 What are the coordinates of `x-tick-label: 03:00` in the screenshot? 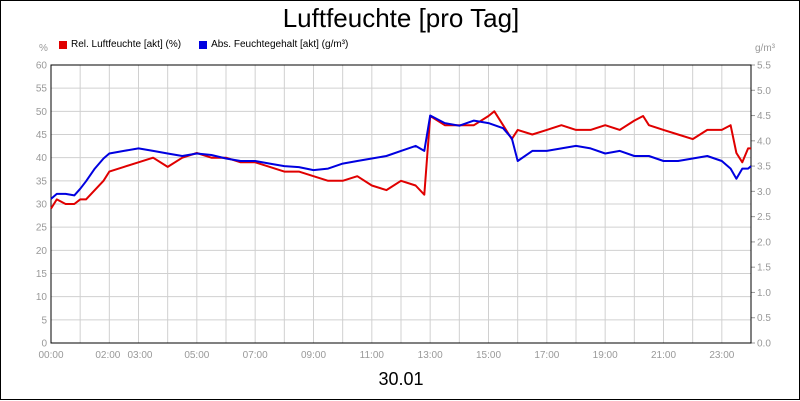 It's located at (139, 355).